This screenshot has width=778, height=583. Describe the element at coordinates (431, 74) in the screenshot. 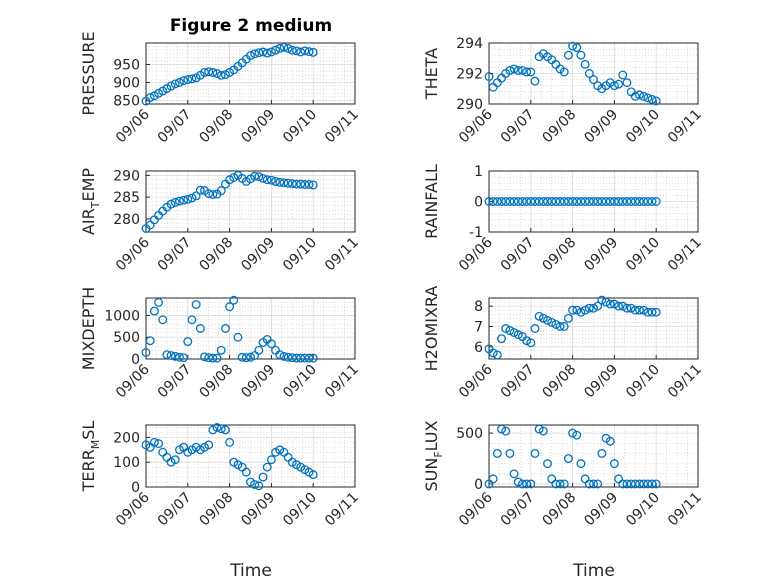

I see `y-axis-label: THETA` at that location.